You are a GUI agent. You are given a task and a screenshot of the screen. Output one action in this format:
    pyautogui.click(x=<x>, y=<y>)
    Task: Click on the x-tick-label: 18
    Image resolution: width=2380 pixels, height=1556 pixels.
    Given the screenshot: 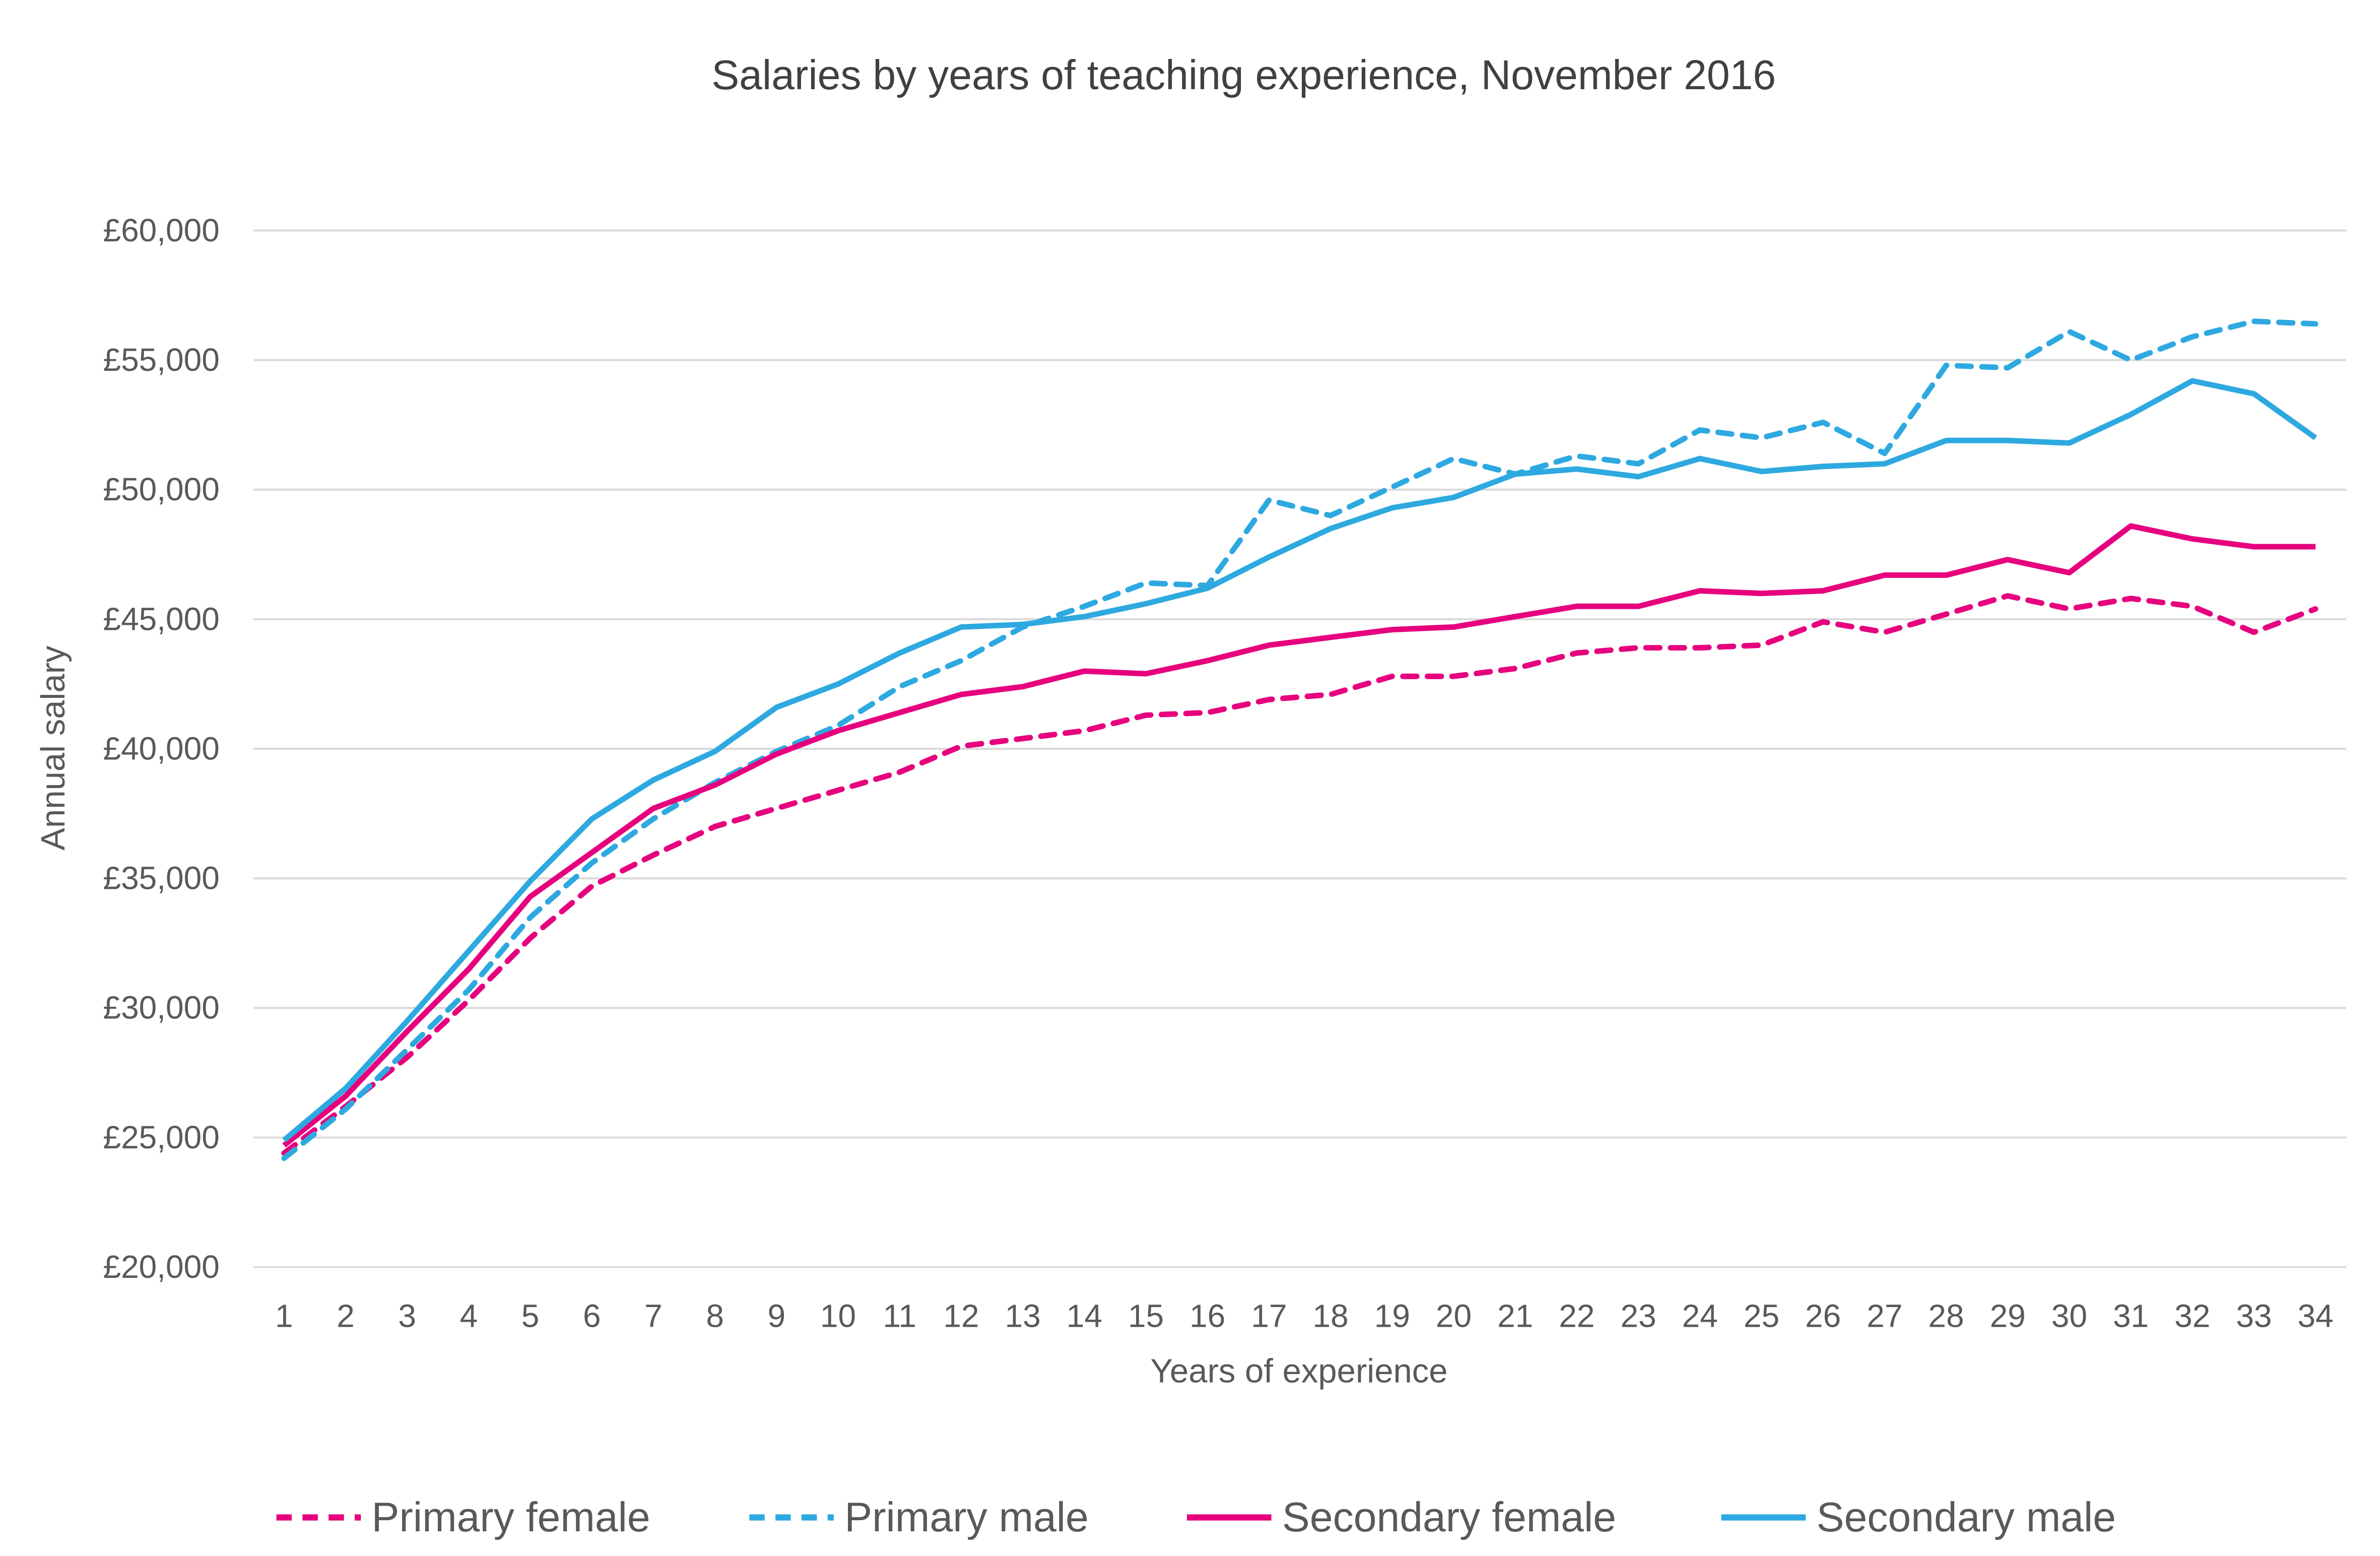 What is the action you would take?
    pyautogui.click(x=1330, y=1316)
    